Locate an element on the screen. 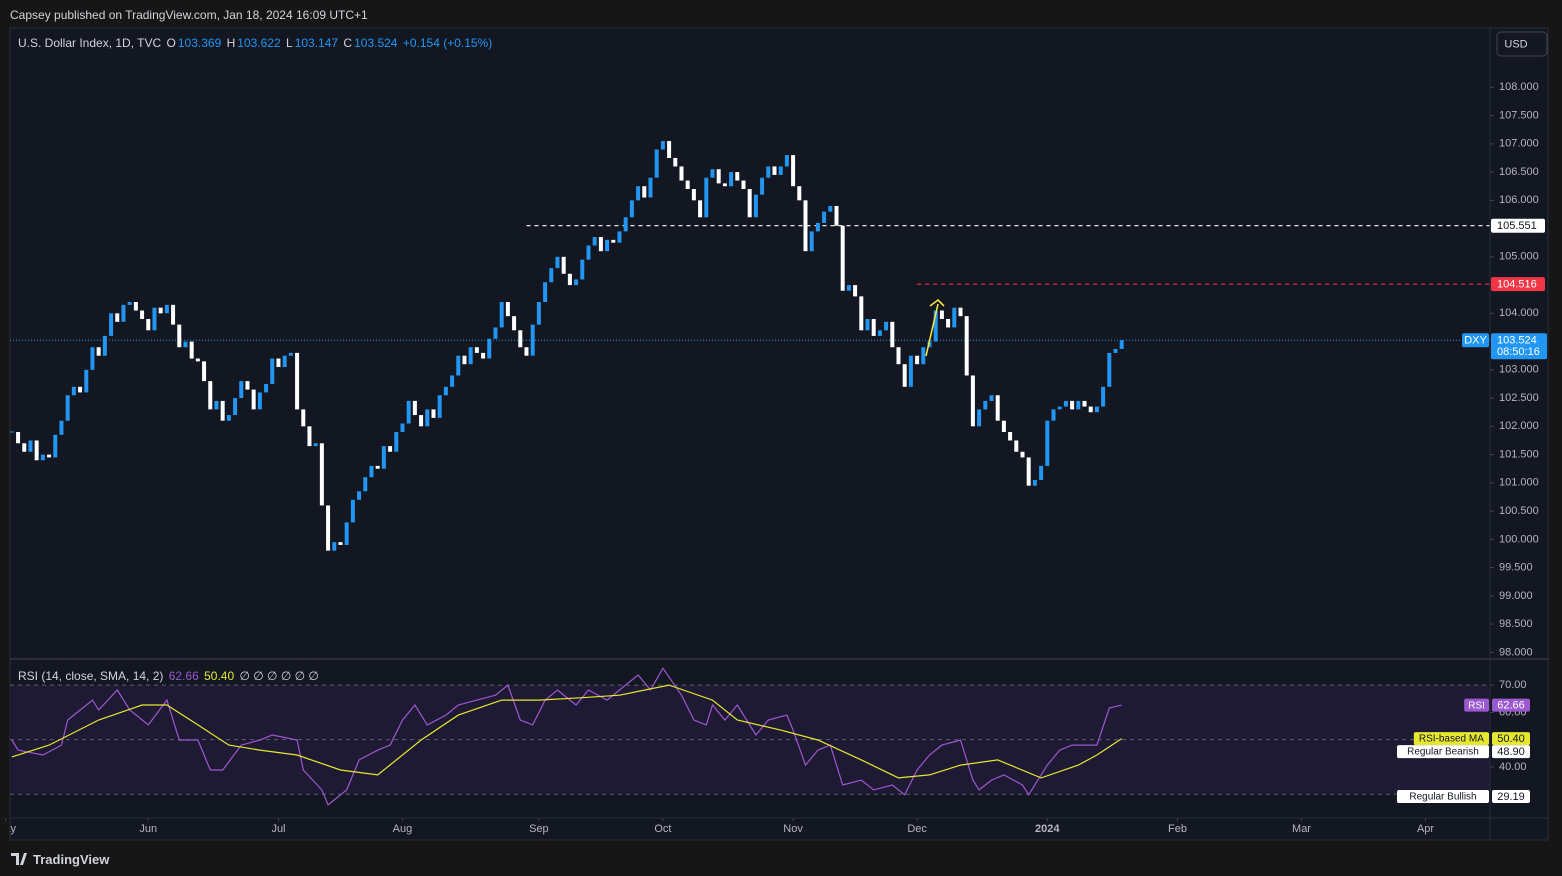 The height and width of the screenshot is (876, 1562). trend-arrow-drawing is located at coordinates (935, 327).